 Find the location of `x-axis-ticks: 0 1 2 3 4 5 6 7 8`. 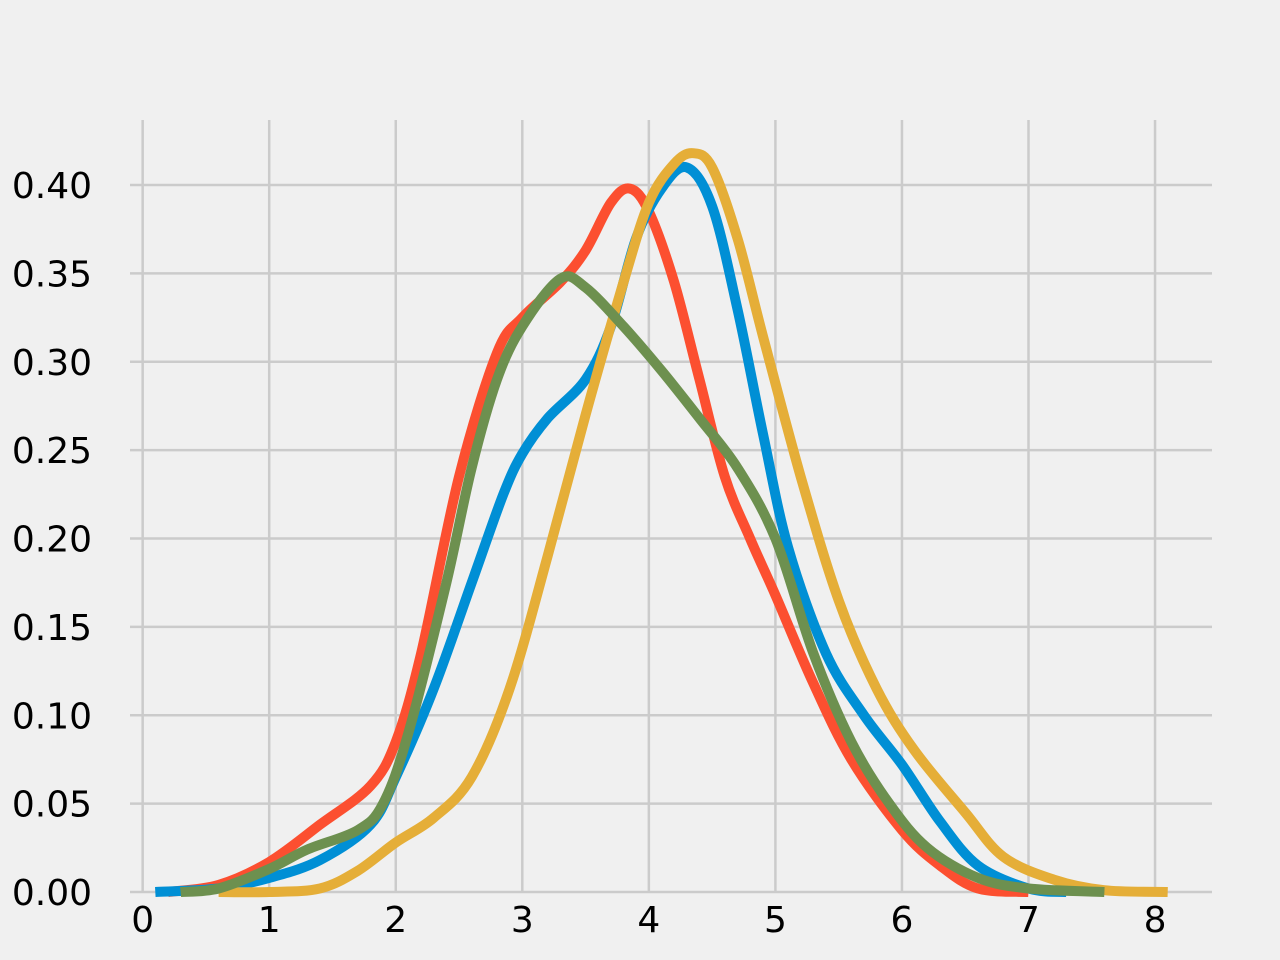

x-axis-ticks: 0 1 2 3 4 5 6 7 8 is located at coordinates (648, 920).